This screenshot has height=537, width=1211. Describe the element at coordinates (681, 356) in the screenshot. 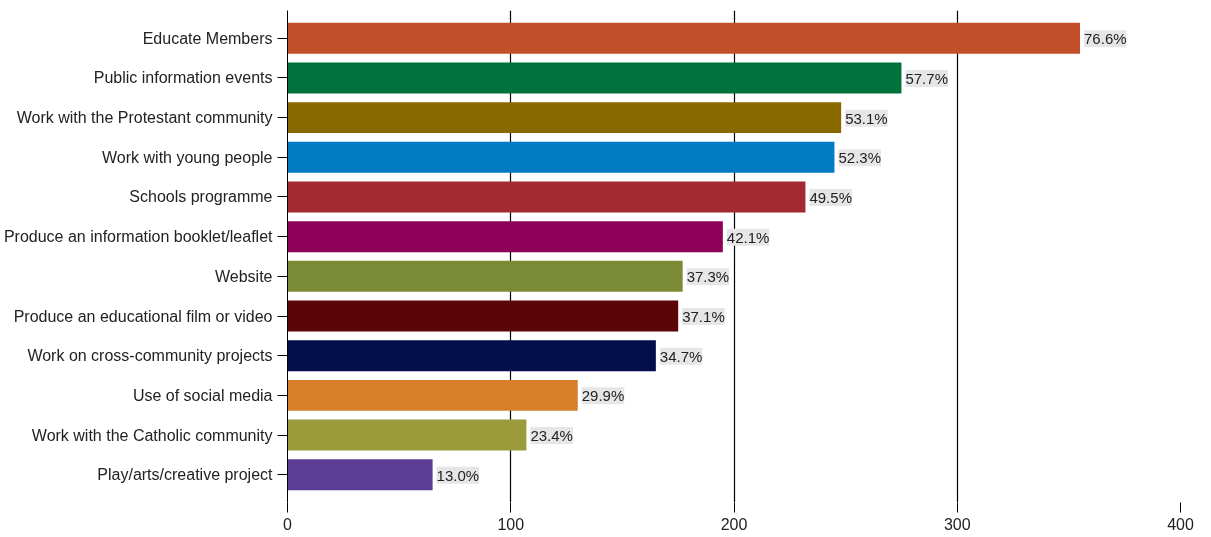

I see `annotation: 34.7%` at that location.